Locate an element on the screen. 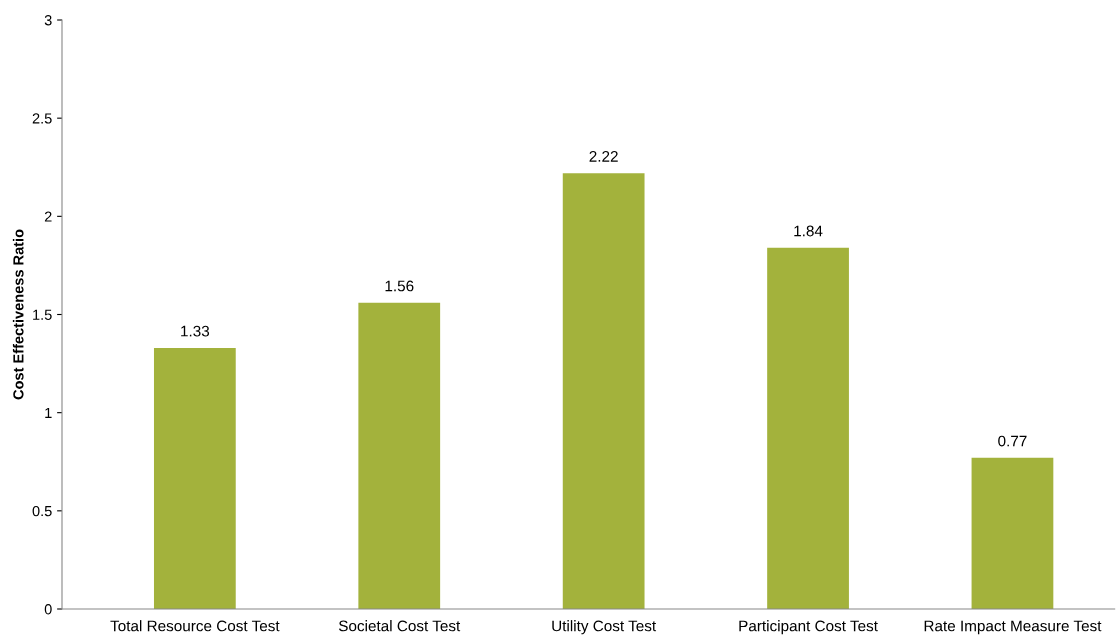  y-tick-label: 0 is located at coordinates (48, 609).